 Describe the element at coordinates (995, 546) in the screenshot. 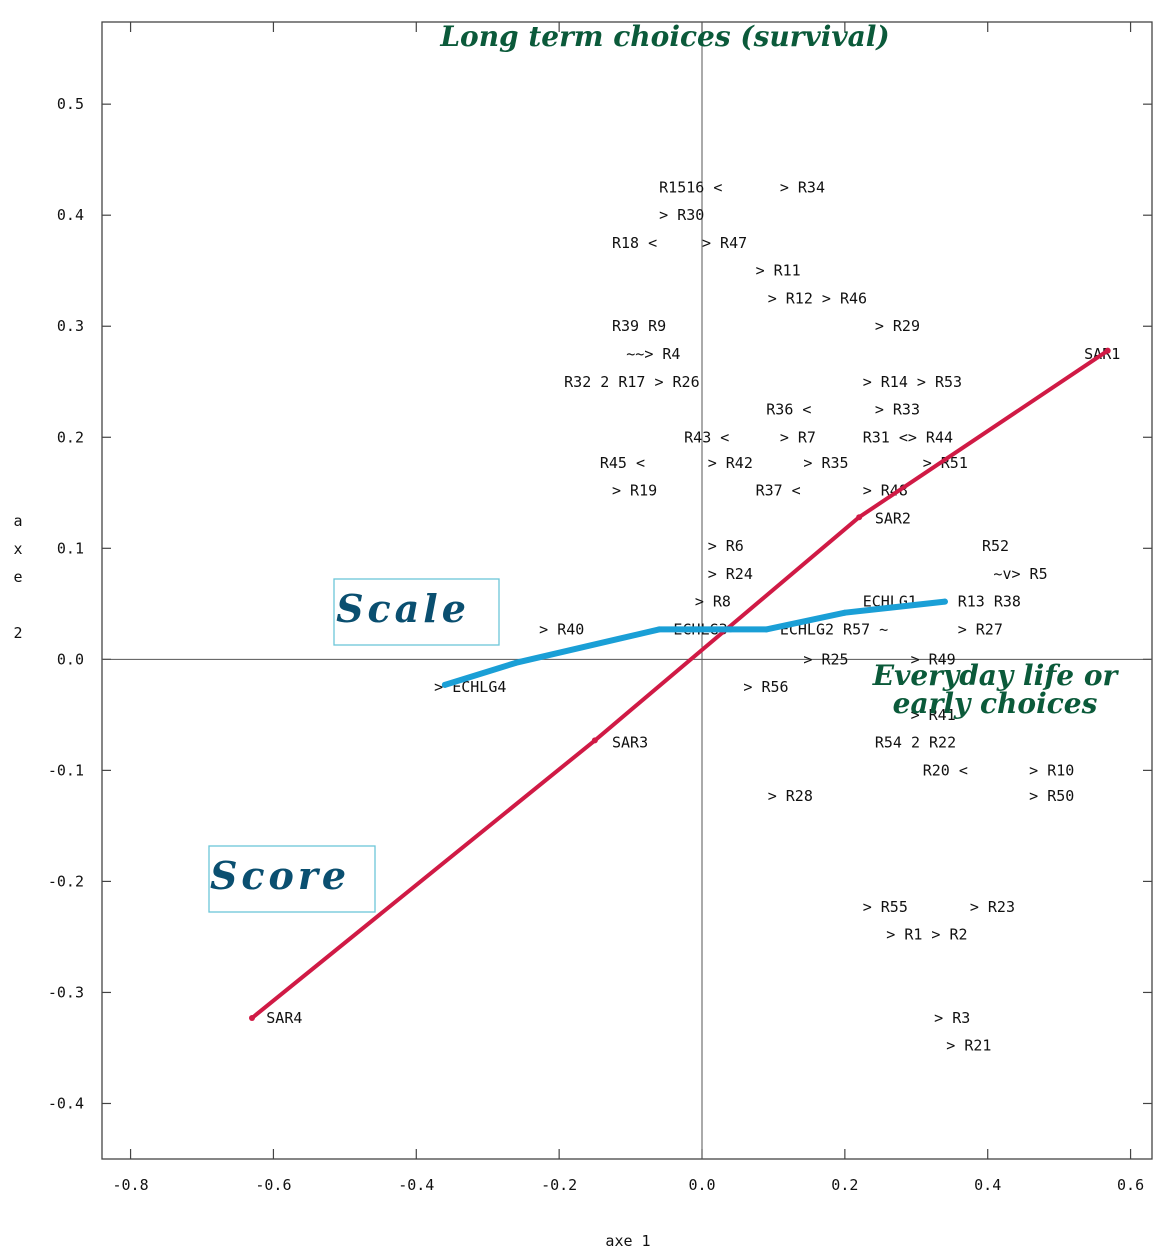

I see `point-label: R52` at that location.